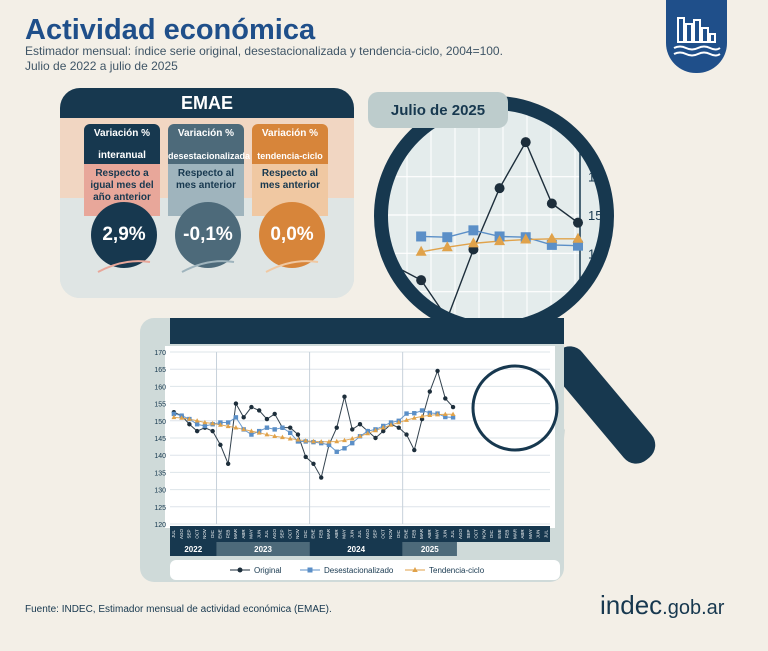 Image resolution: width=768 pixels, height=651 pixels. I want to click on value-circle-desestacionalizada: -0,1%, so click(208, 235).